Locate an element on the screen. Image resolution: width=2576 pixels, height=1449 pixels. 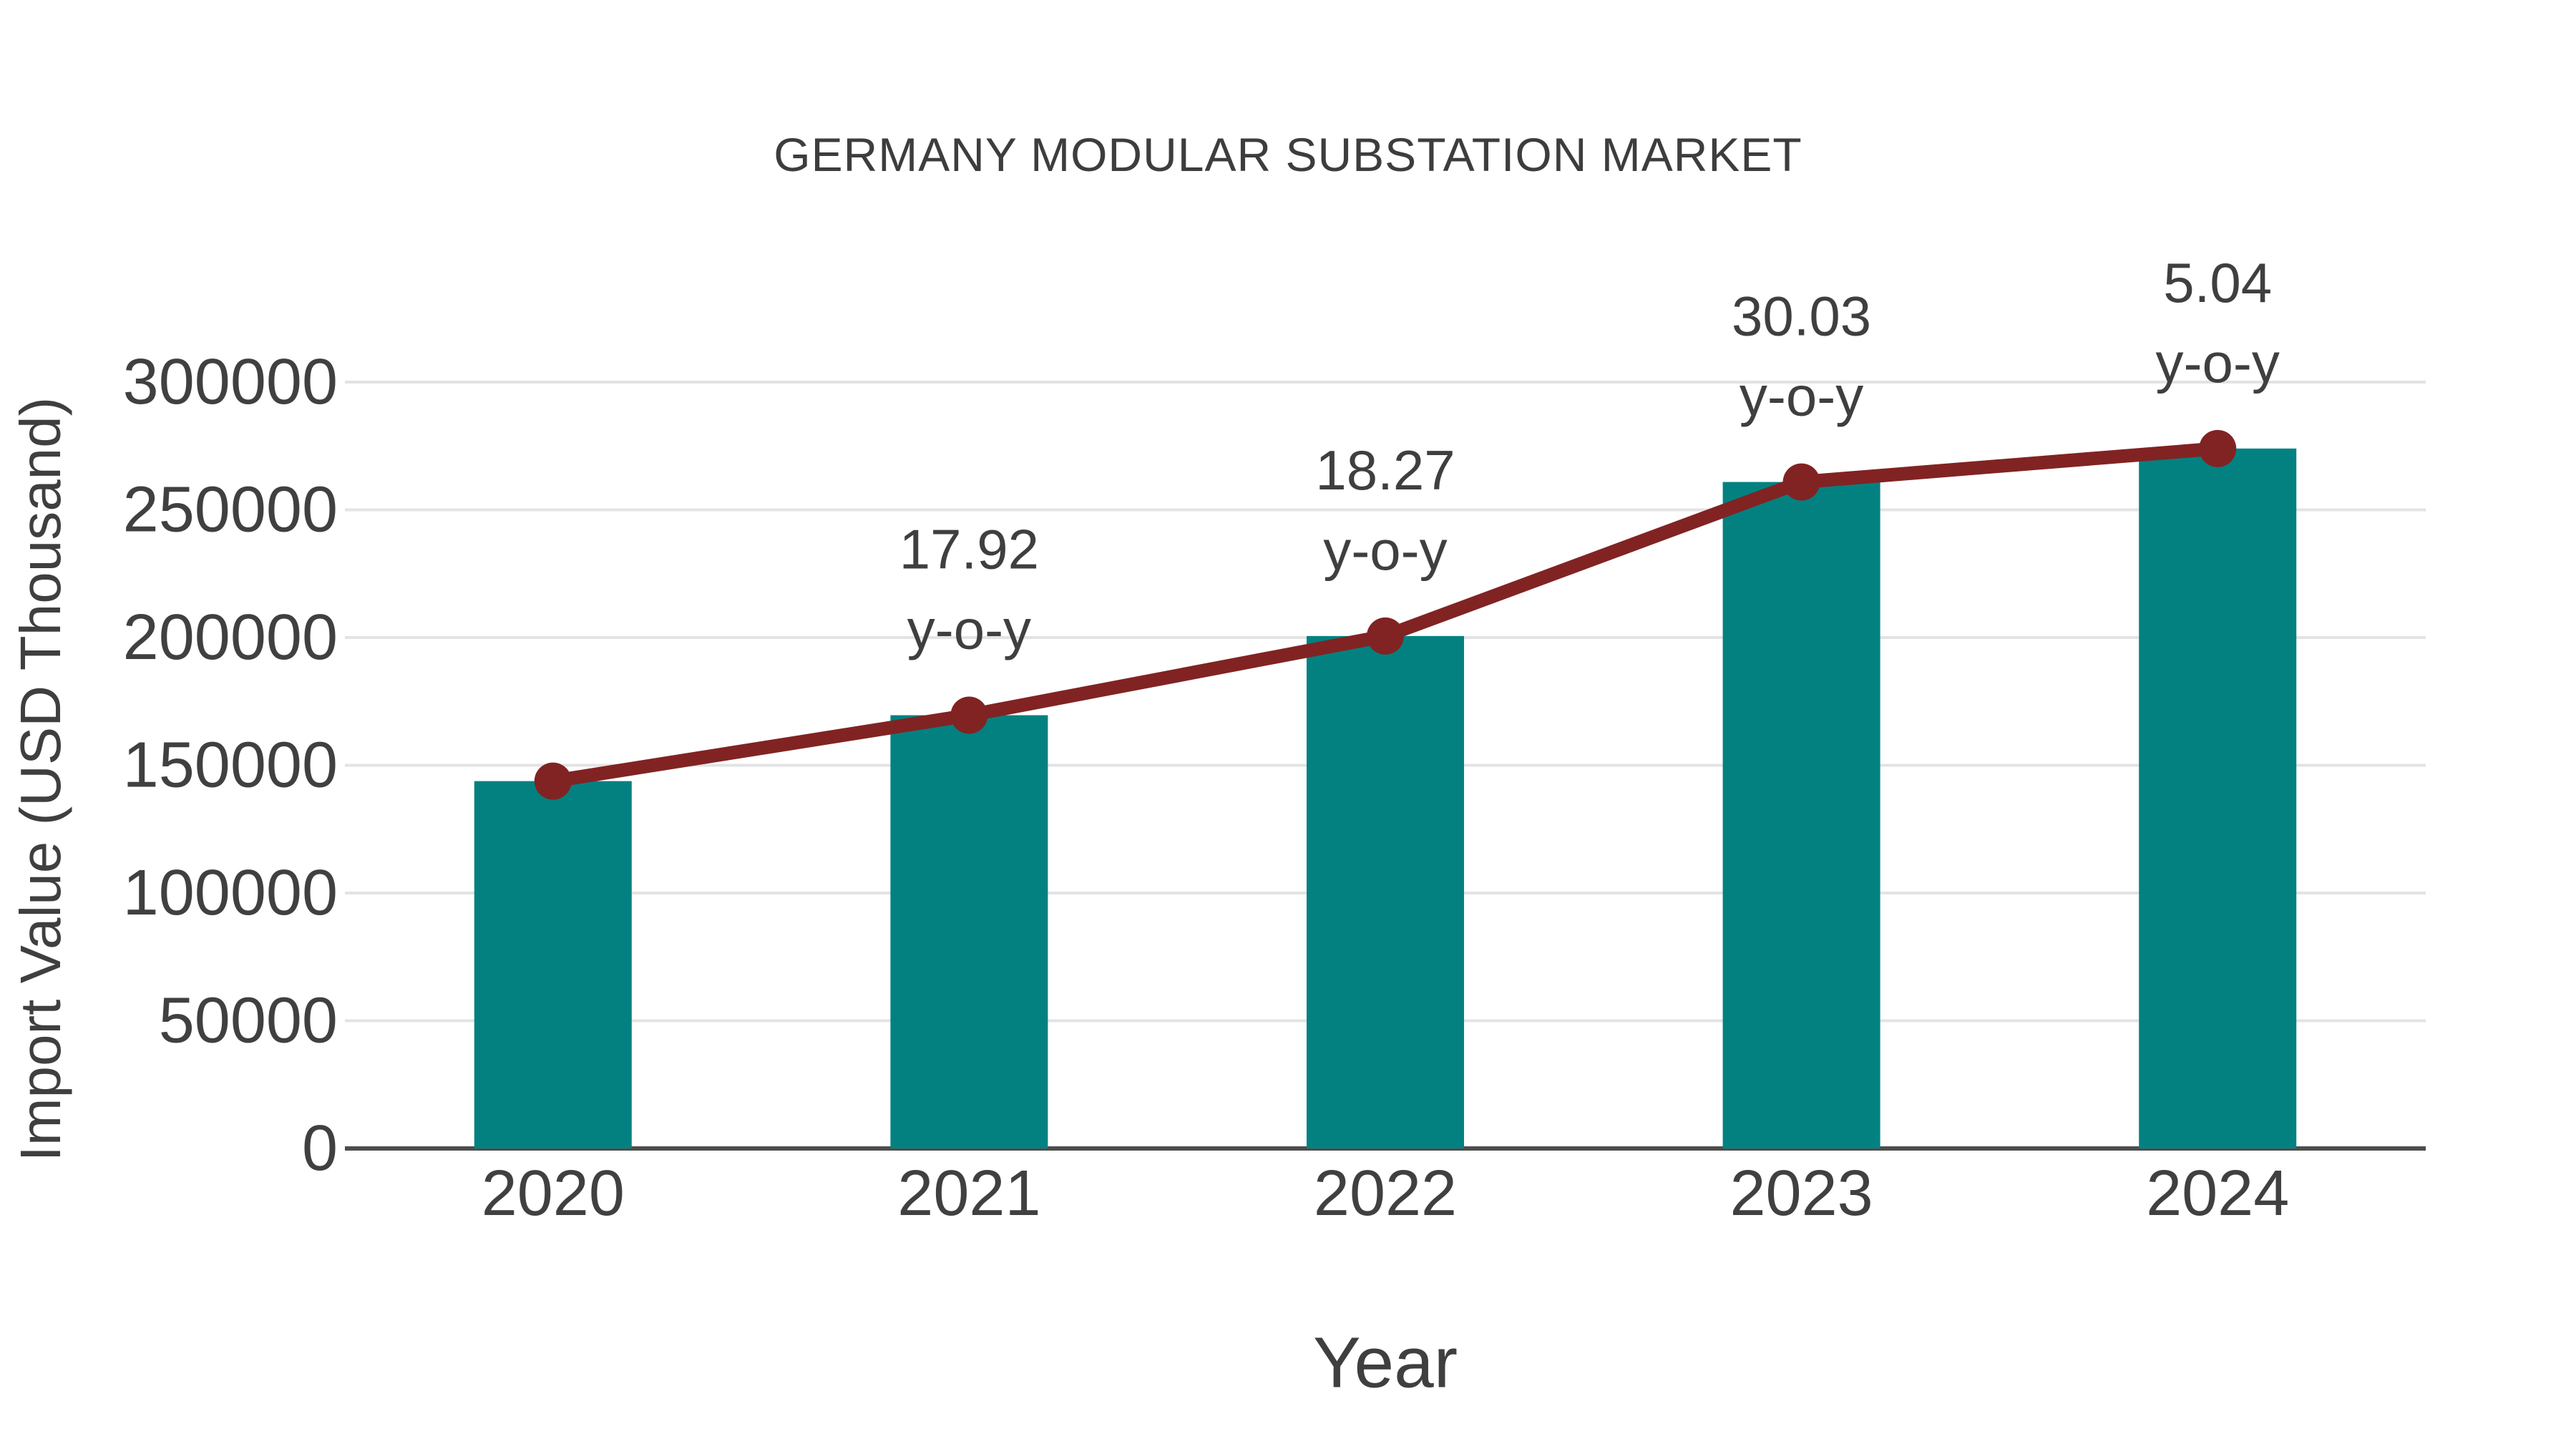
yoy-suffix-2024: y-o-y is located at coordinates (2218, 362).